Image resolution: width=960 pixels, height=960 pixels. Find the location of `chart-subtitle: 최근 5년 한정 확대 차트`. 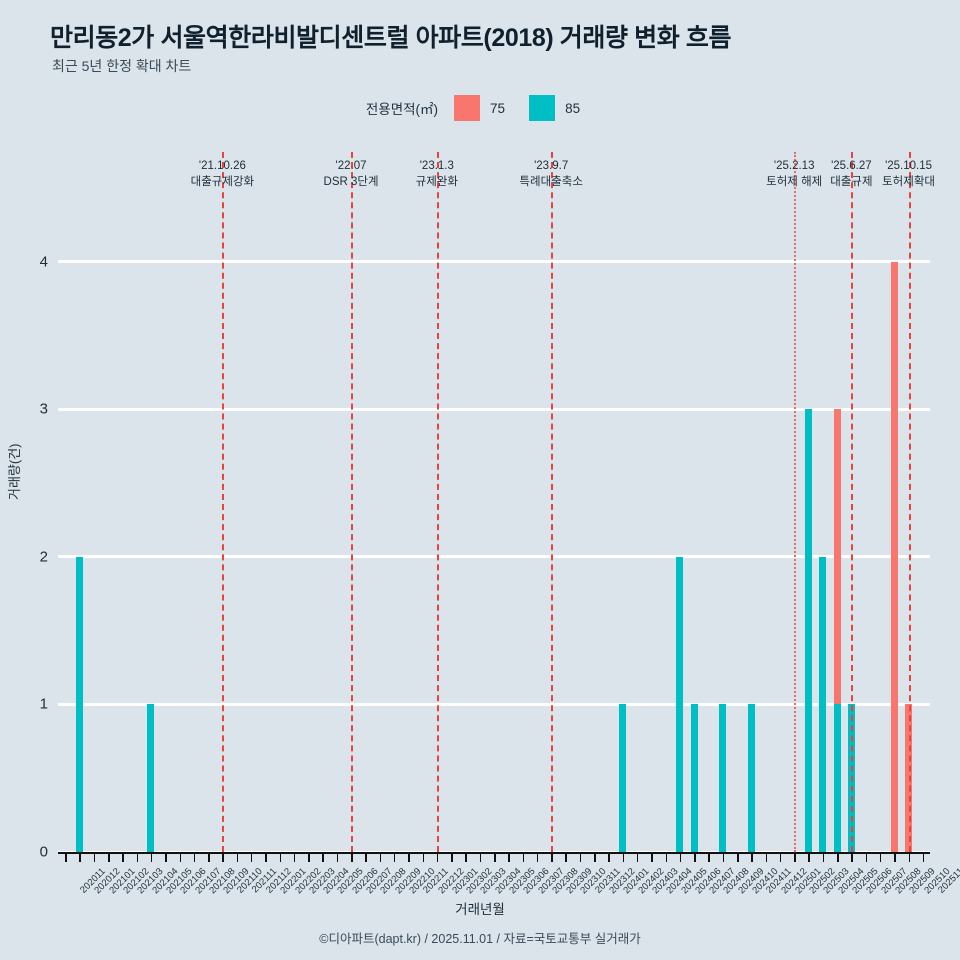

chart-subtitle: 최근 5년 한정 확대 차트 is located at coordinates (122, 66).